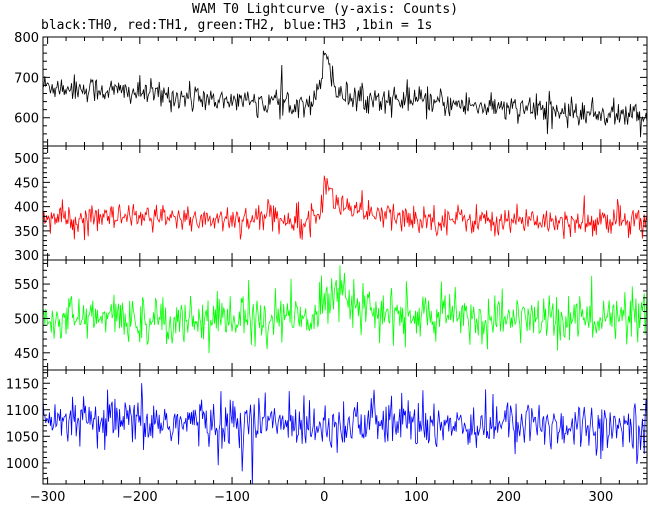  Describe the element at coordinates (22, 464) in the screenshot. I see `y-tick-label: 1000` at that location.